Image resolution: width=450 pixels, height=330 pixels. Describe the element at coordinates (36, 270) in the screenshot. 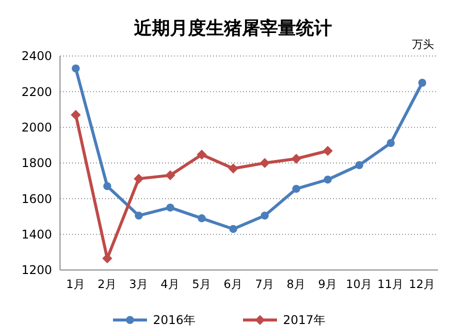

I see `y-tick-label: 1200` at that location.